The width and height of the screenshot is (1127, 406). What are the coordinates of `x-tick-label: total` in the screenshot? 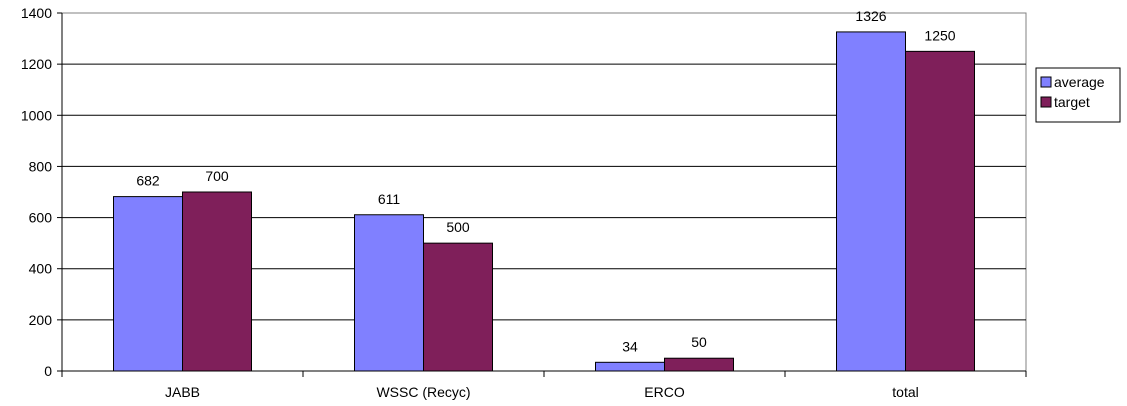 It's located at (905, 392).